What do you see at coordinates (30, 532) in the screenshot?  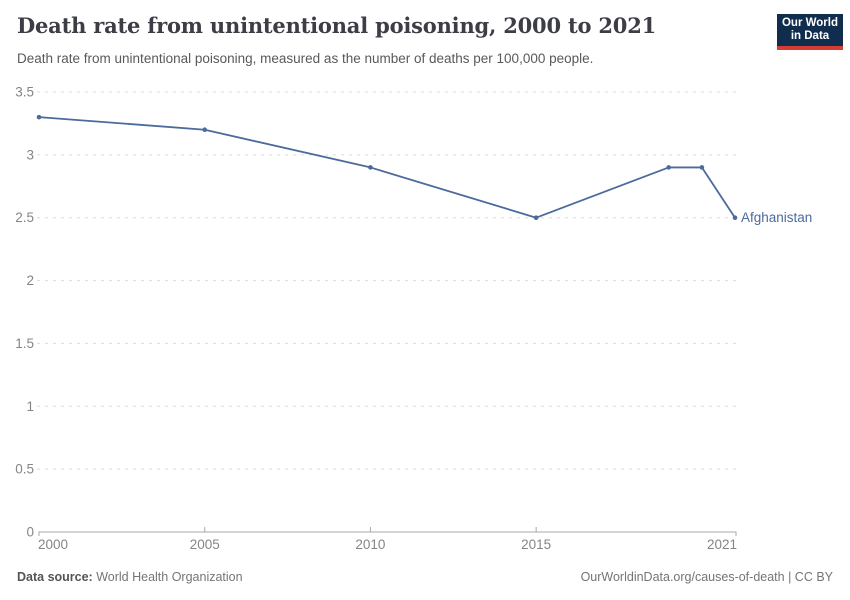 I see `y-axis-tick-label: 0` at bounding box center [30, 532].